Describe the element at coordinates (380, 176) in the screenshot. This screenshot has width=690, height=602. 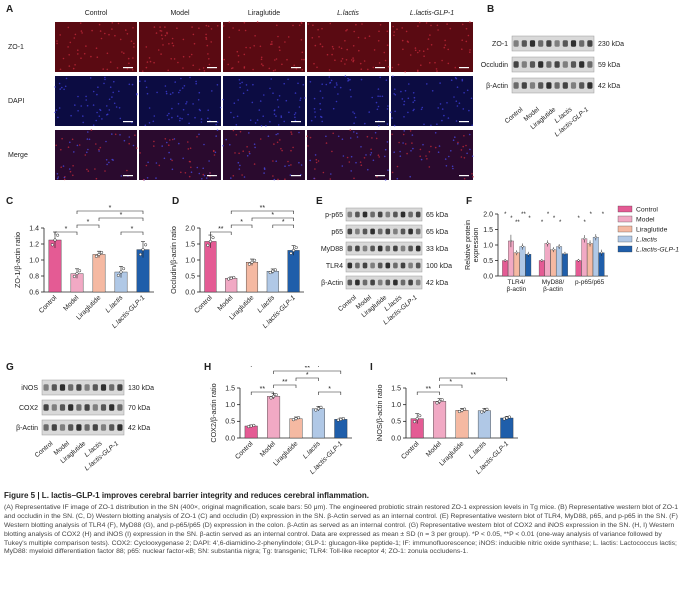
I see `scale-bar` at that location.